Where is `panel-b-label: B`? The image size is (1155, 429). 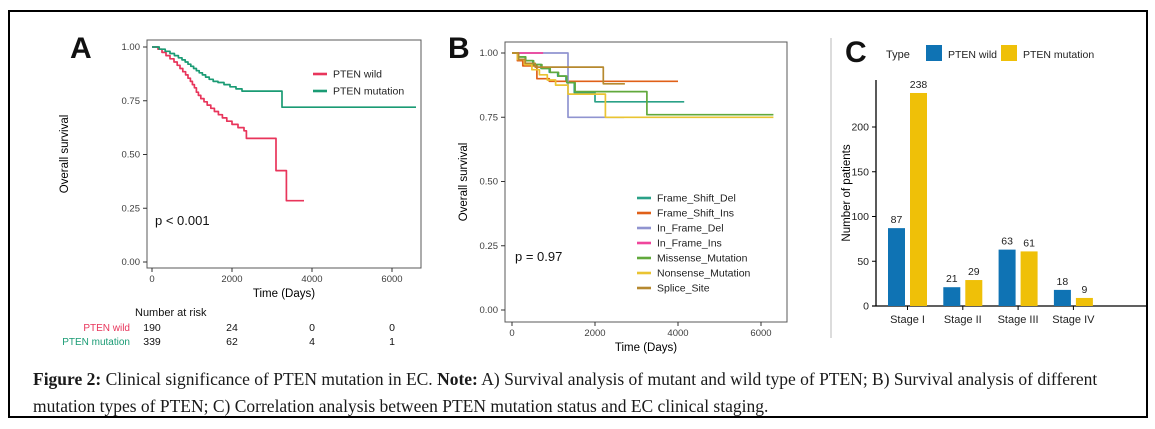 panel-b-label: B is located at coordinates (459, 48).